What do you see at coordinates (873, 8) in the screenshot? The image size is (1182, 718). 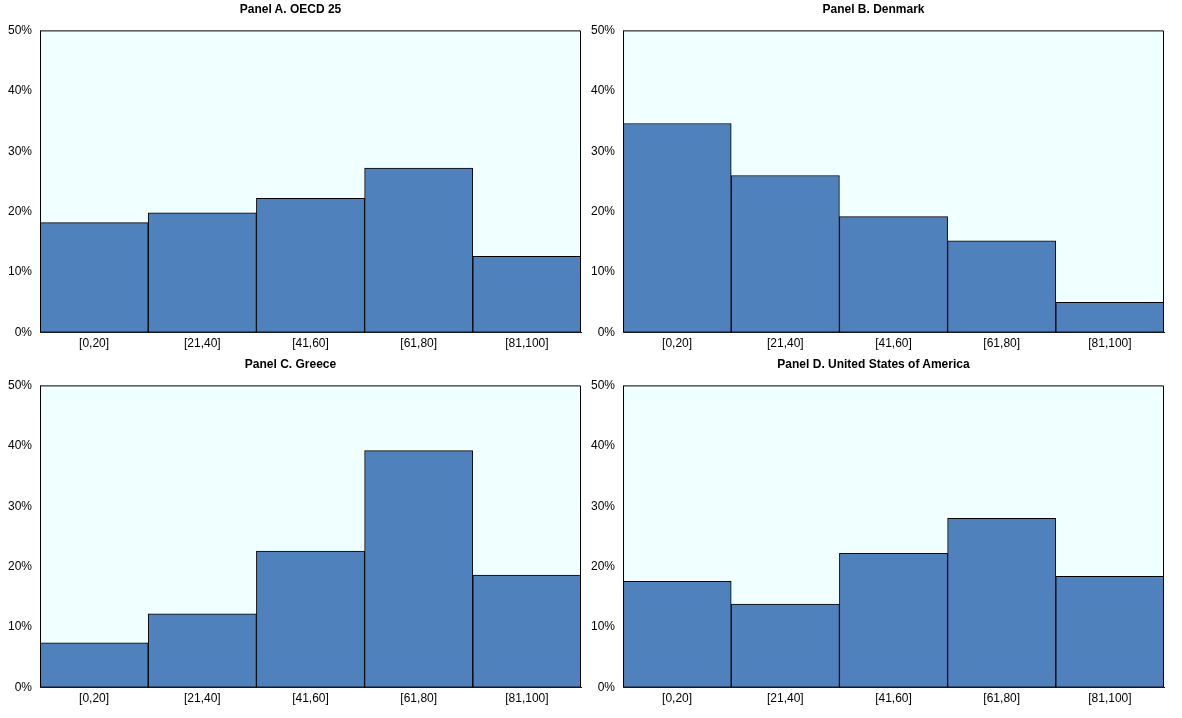 I see `chart-title: Panel B. Denmark` at bounding box center [873, 8].